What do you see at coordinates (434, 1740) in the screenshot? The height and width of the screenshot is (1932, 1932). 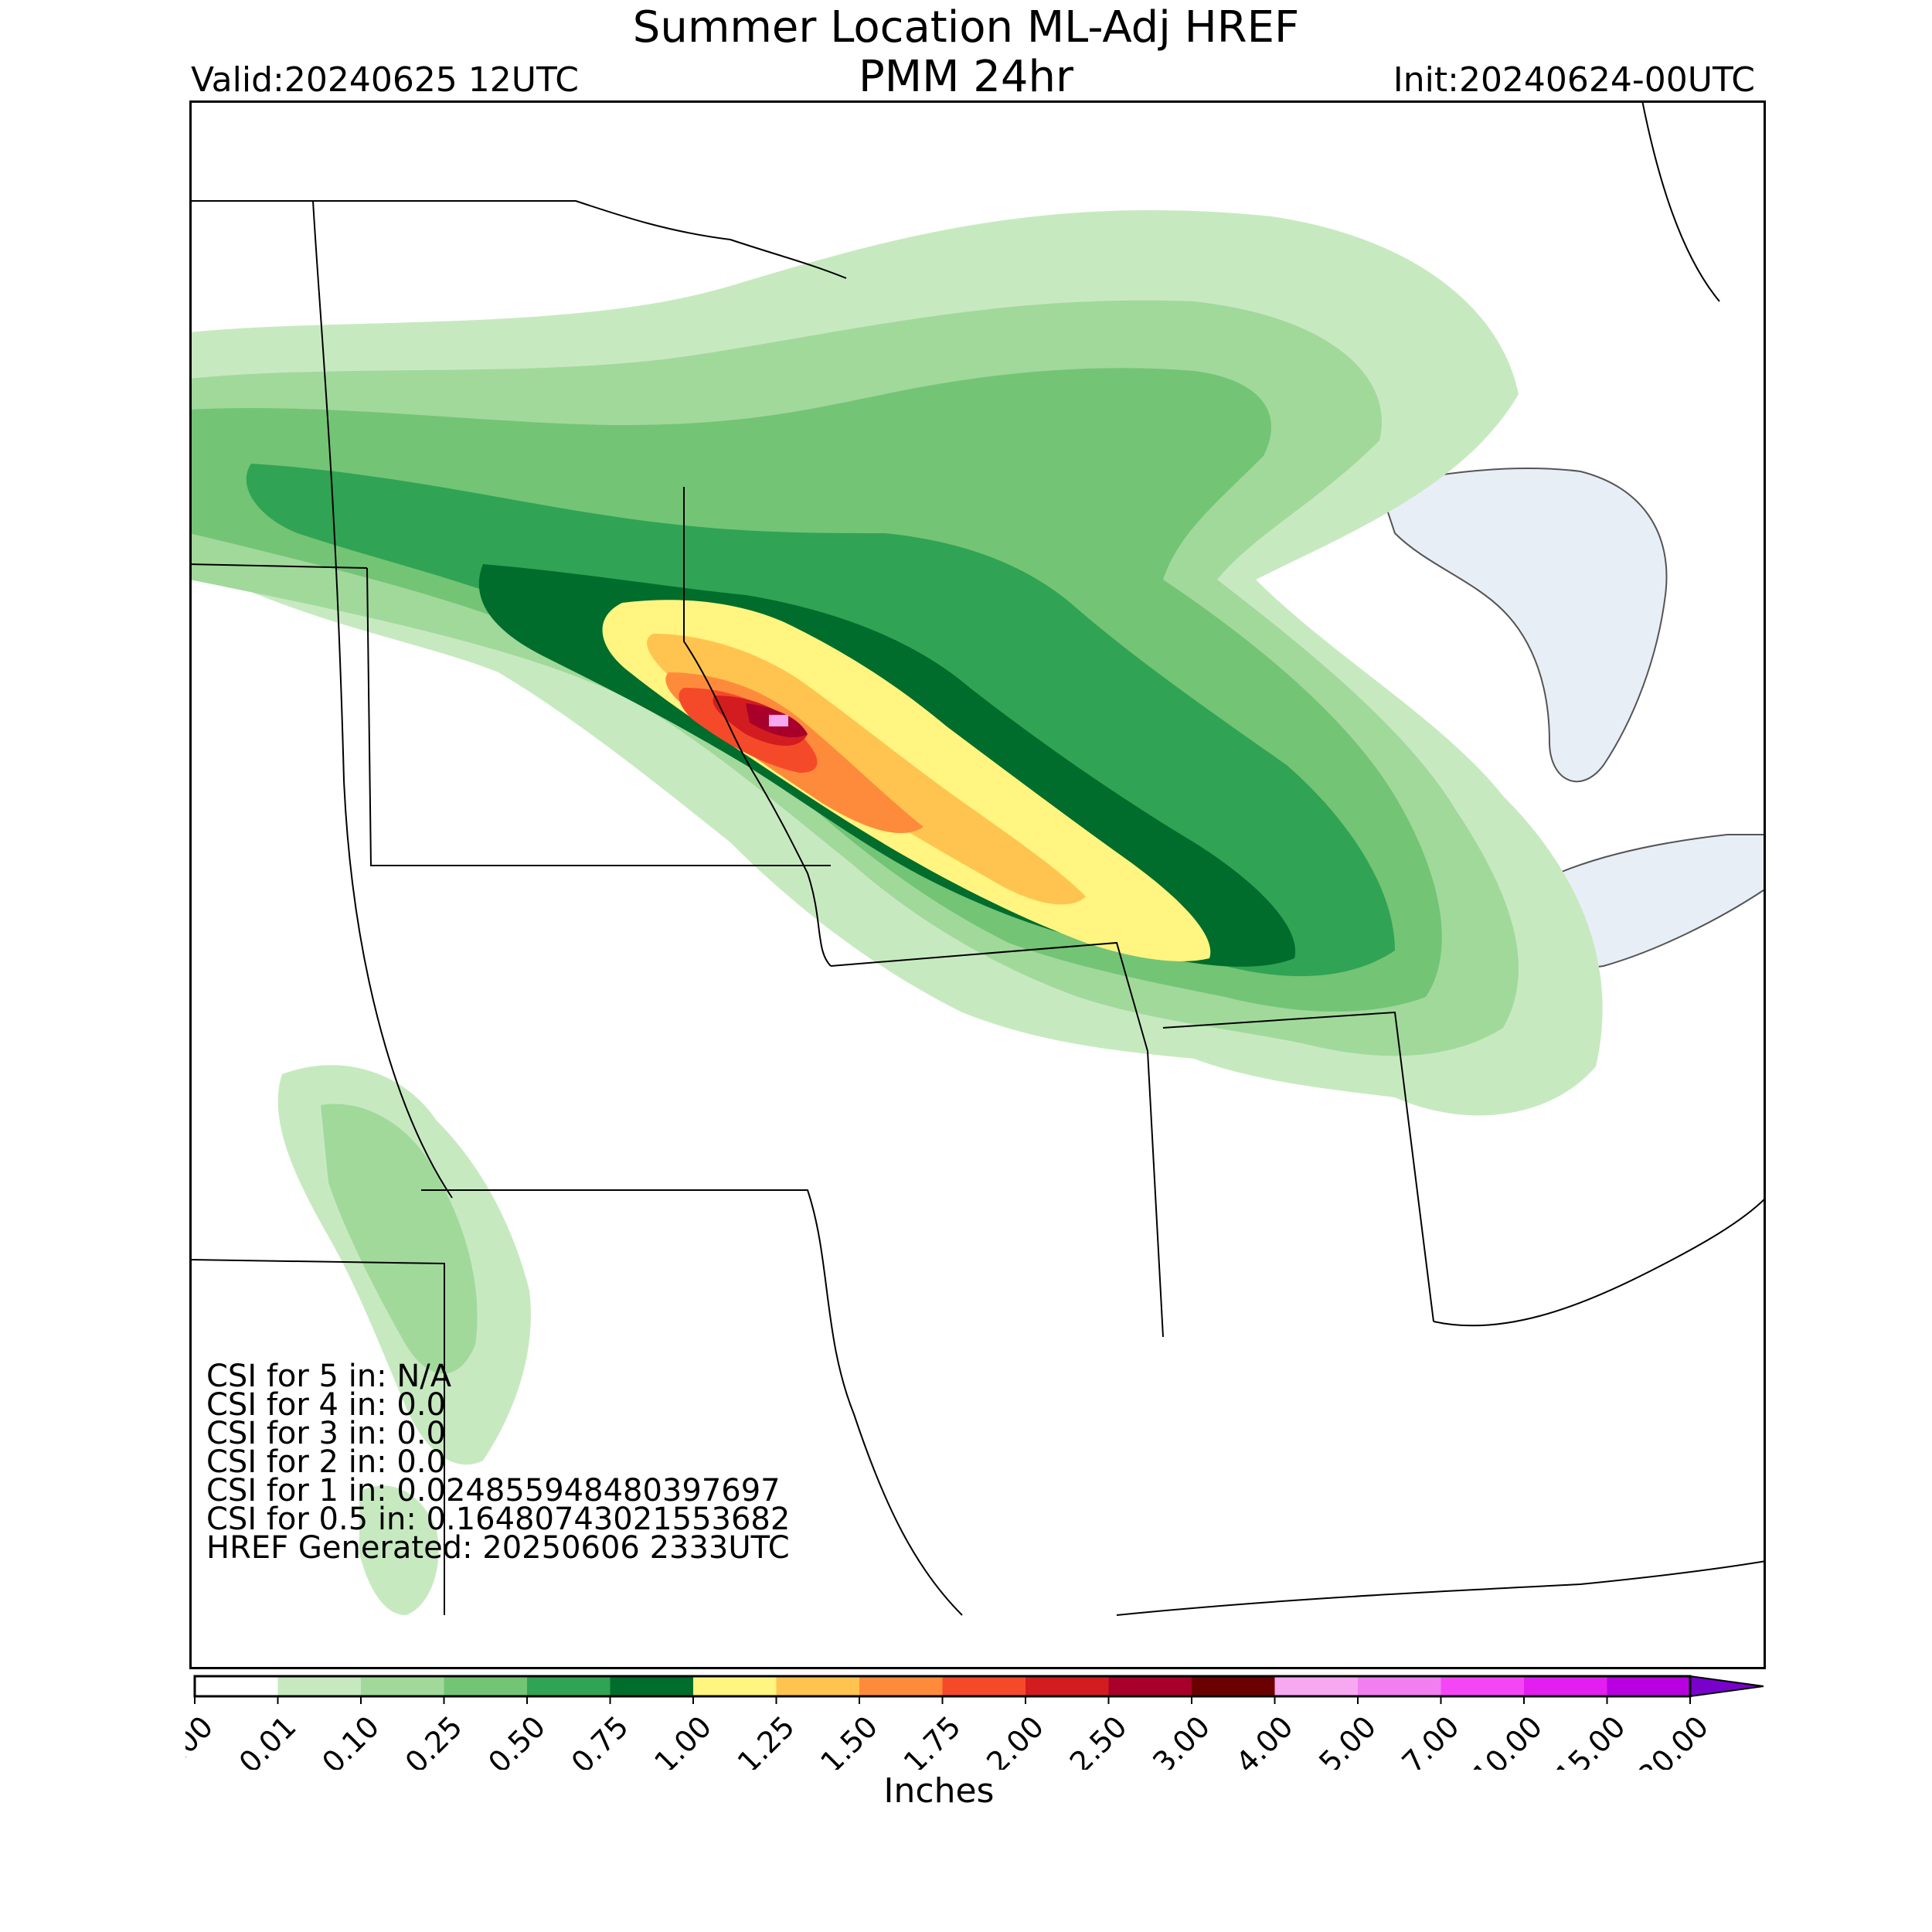 I see `colorbar-tick-label: 0.25` at bounding box center [434, 1740].